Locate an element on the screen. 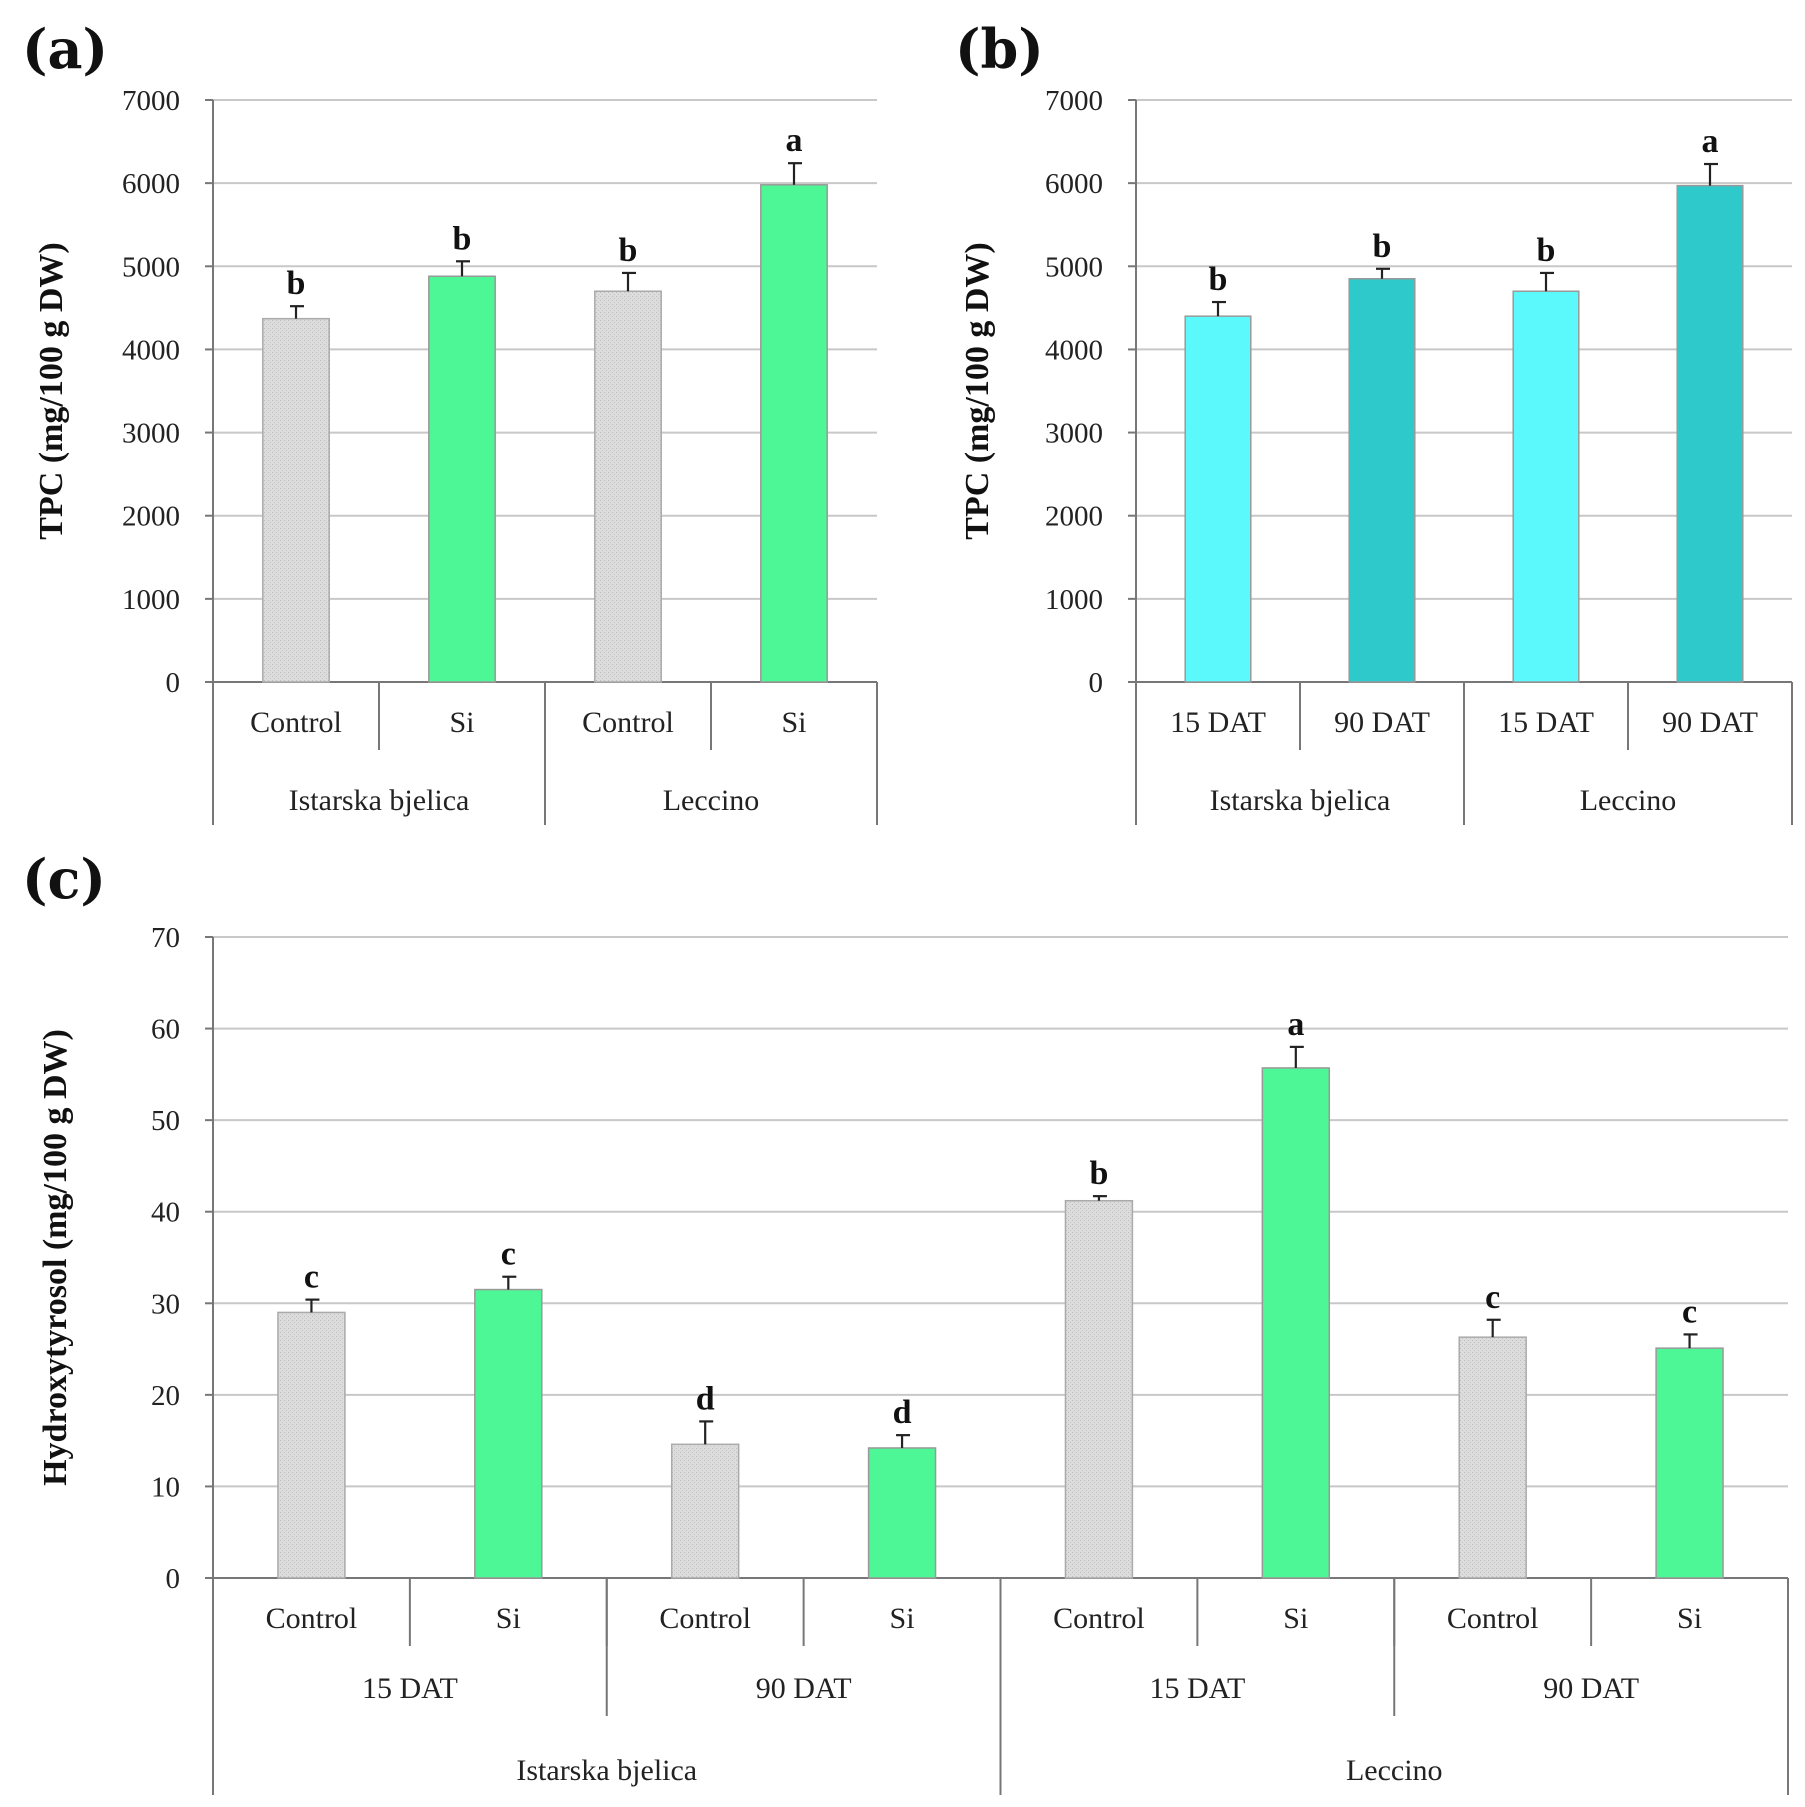 This screenshot has width=1805, height=1807. y-tick-label: 70 is located at coordinates (165, 938).